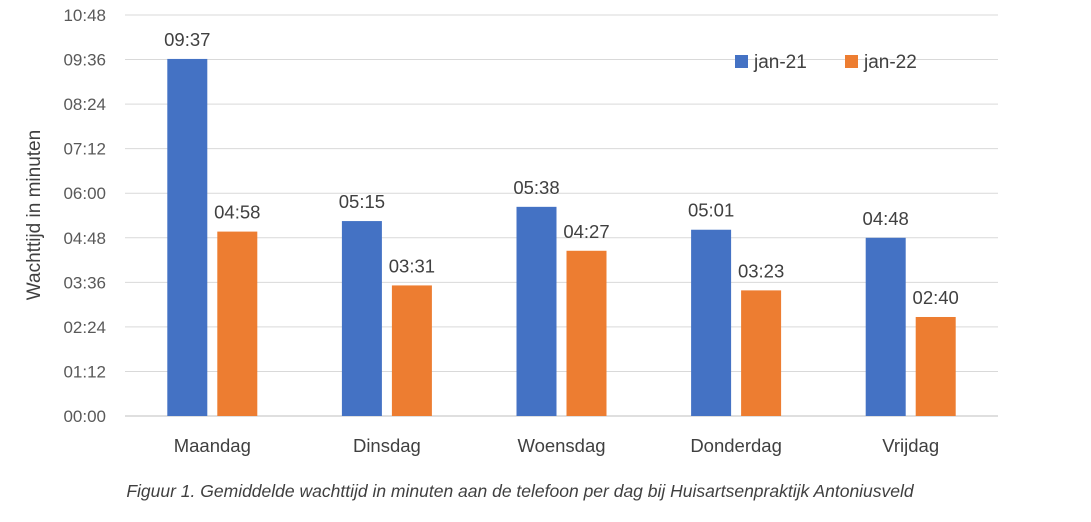 The image size is (1091, 522). What do you see at coordinates (561, 445) in the screenshot?
I see `x-tick-label: Woensdag` at bounding box center [561, 445].